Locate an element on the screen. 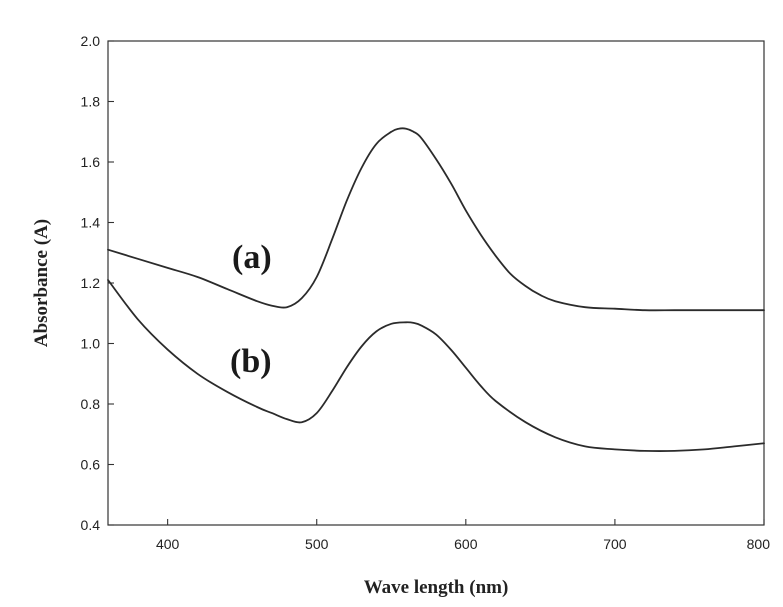  y-tick-label: 1.8 is located at coordinates (91, 102).